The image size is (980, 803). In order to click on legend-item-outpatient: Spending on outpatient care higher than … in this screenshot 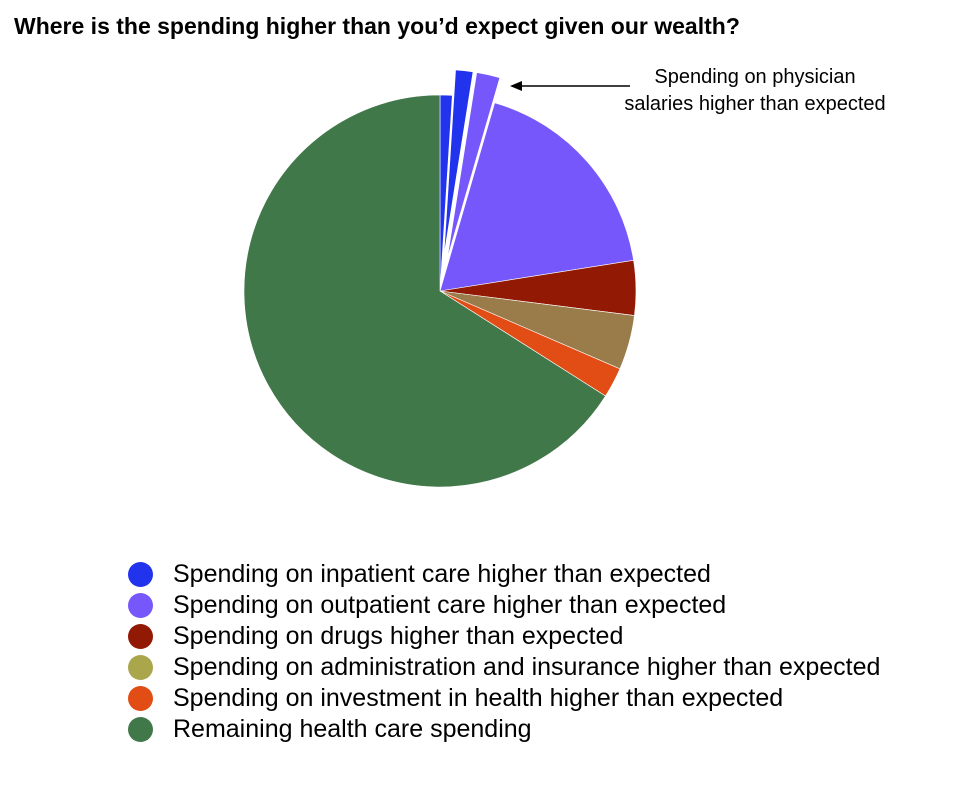, I will do `click(504, 605)`.